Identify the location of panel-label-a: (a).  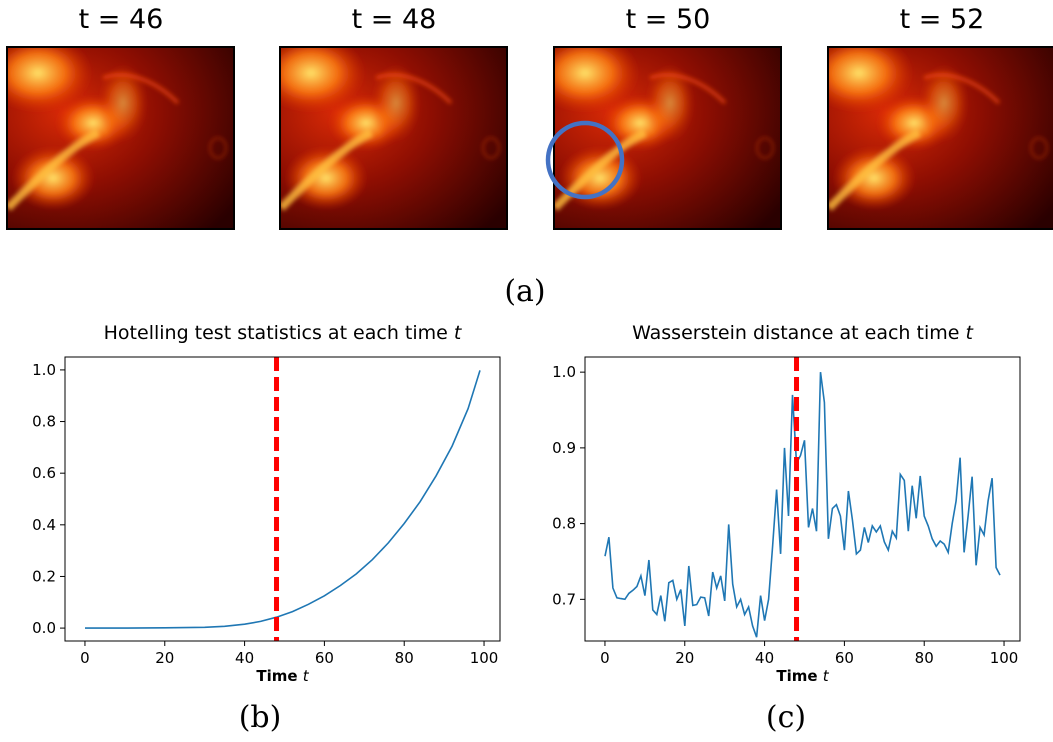
(525, 291).